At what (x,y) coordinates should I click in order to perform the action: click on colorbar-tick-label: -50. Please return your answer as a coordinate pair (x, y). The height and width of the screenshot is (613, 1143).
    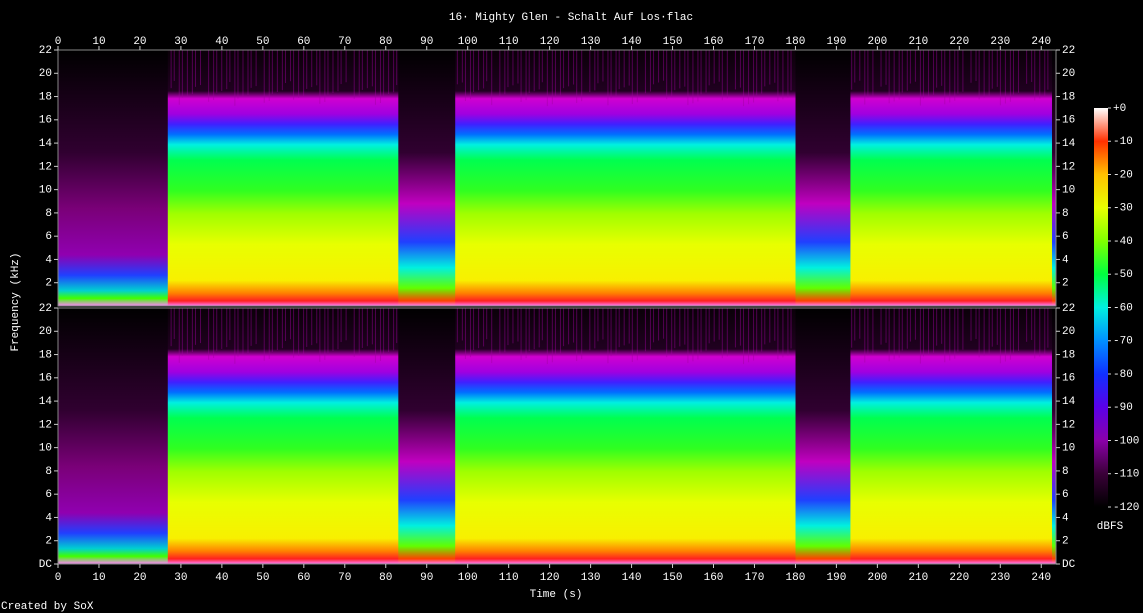
    Looking at the image, I should click on (1123, 275).